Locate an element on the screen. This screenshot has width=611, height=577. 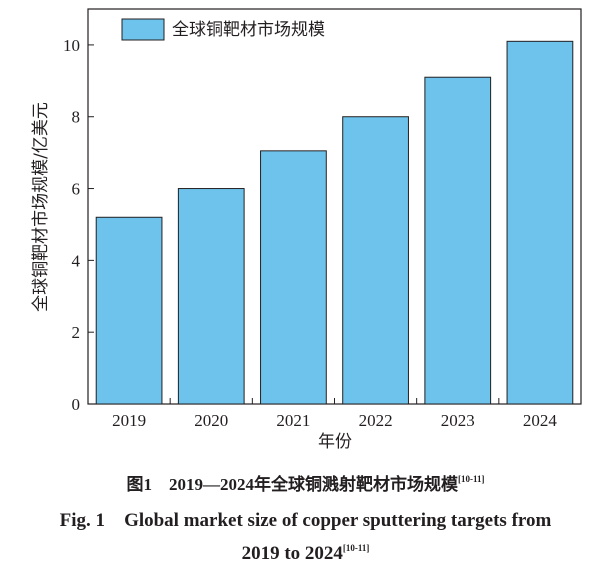
caption-cn-ref: [10-11] is located at coordinates (471, 479).